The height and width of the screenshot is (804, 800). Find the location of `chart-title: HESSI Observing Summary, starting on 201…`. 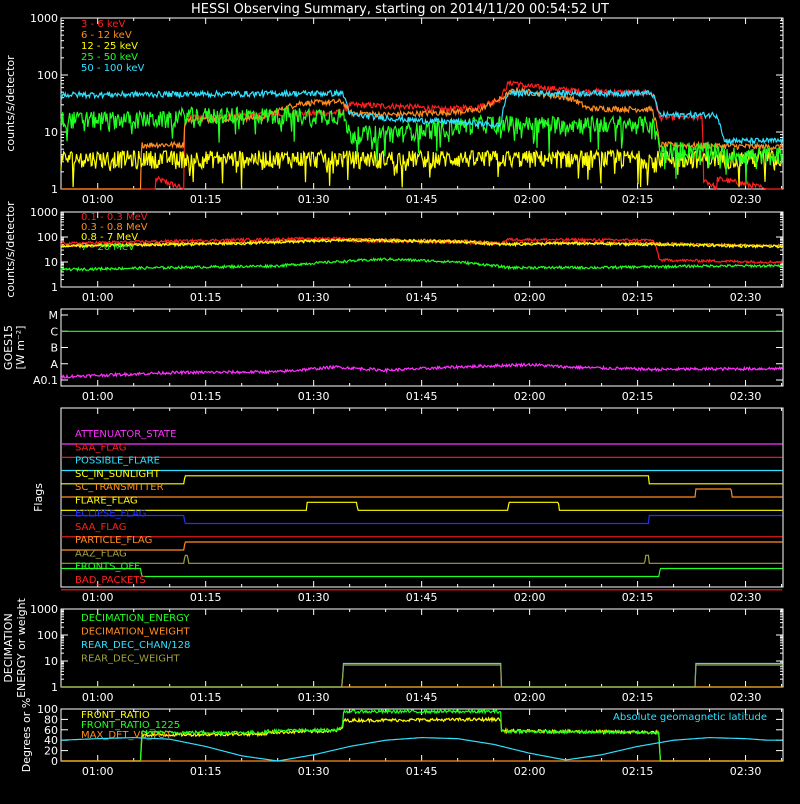

chart-title: HESSI Observing Summary, starting on 201… is located at coordinates (400, 9).